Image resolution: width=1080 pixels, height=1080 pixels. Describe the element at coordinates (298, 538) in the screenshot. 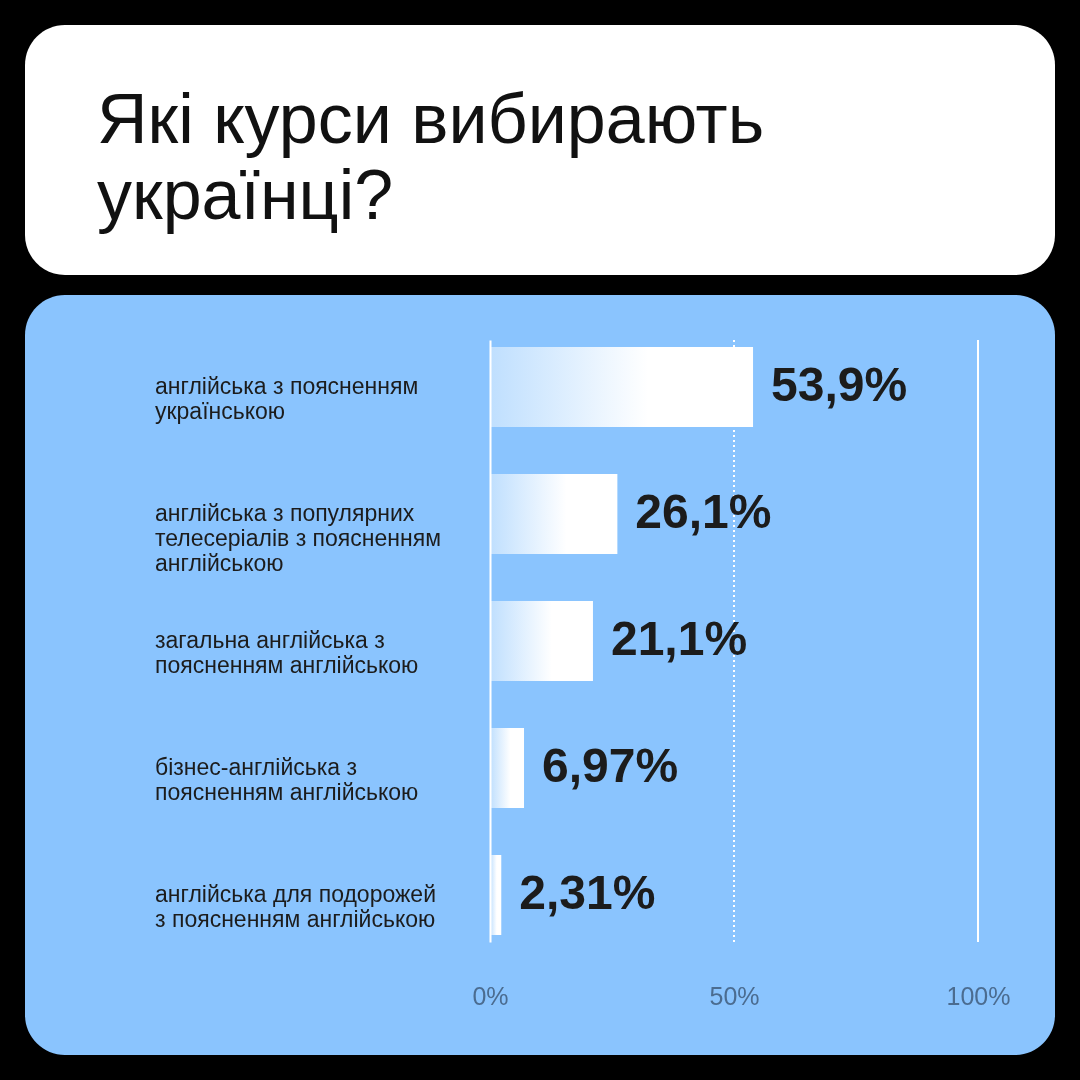

I see `y-tick-label: англійська з популярних телесеріалів з поясненням англійською` at that location.